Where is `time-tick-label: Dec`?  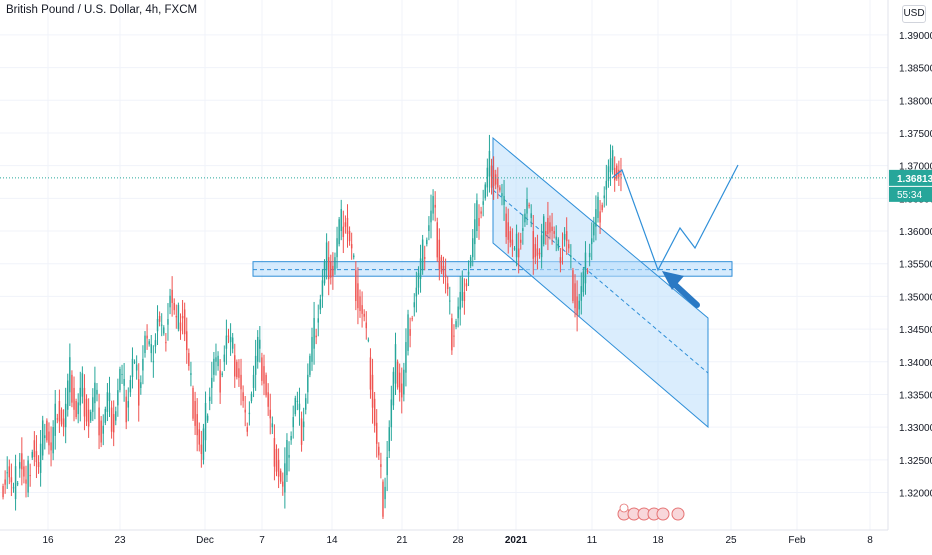 time-tick-label: Dec is located at coordinates (205, 540).